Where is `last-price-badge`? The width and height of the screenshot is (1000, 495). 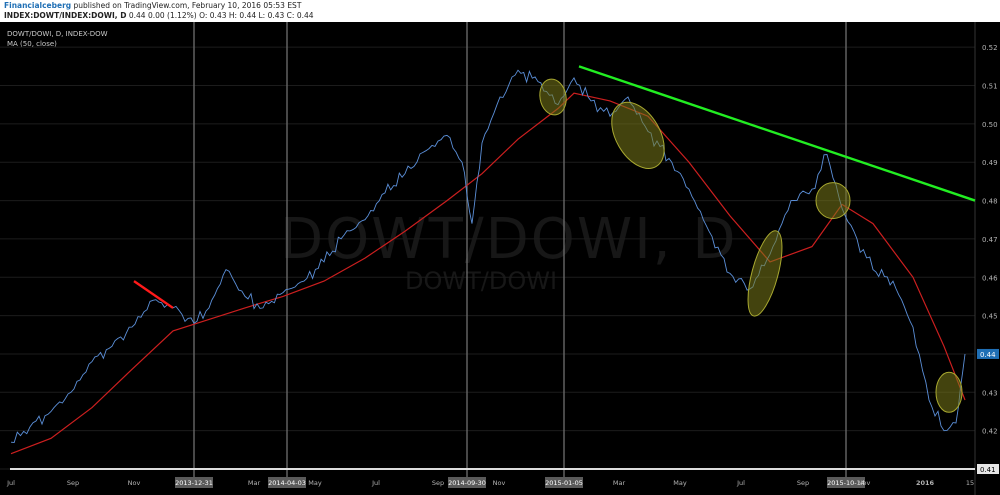 last-price-badge is located at coordinates (988, 353).